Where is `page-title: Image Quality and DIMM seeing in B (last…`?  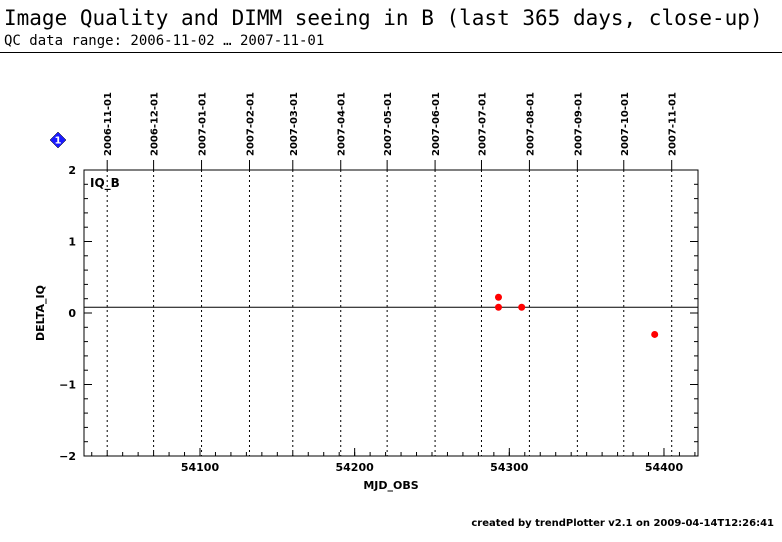 page-title: Image Quality and DIMM seeing in B (last… is located at coordinates (383, 18).